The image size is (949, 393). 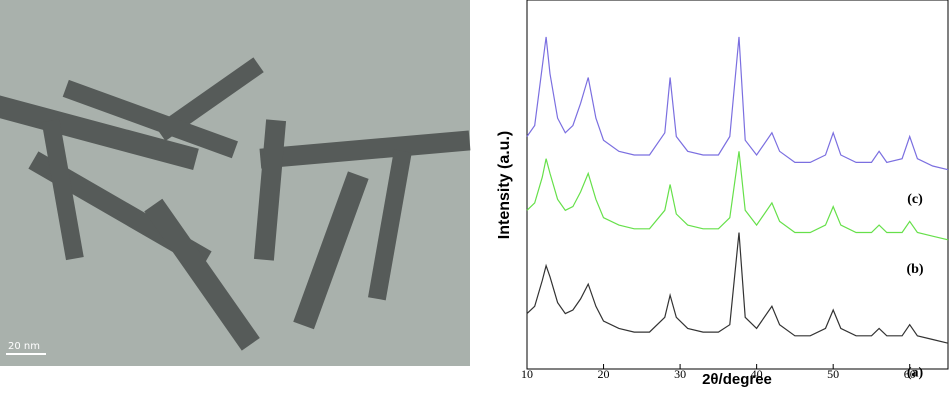 I want to click on x-tick-label: 10, so click(x=527, y=374).